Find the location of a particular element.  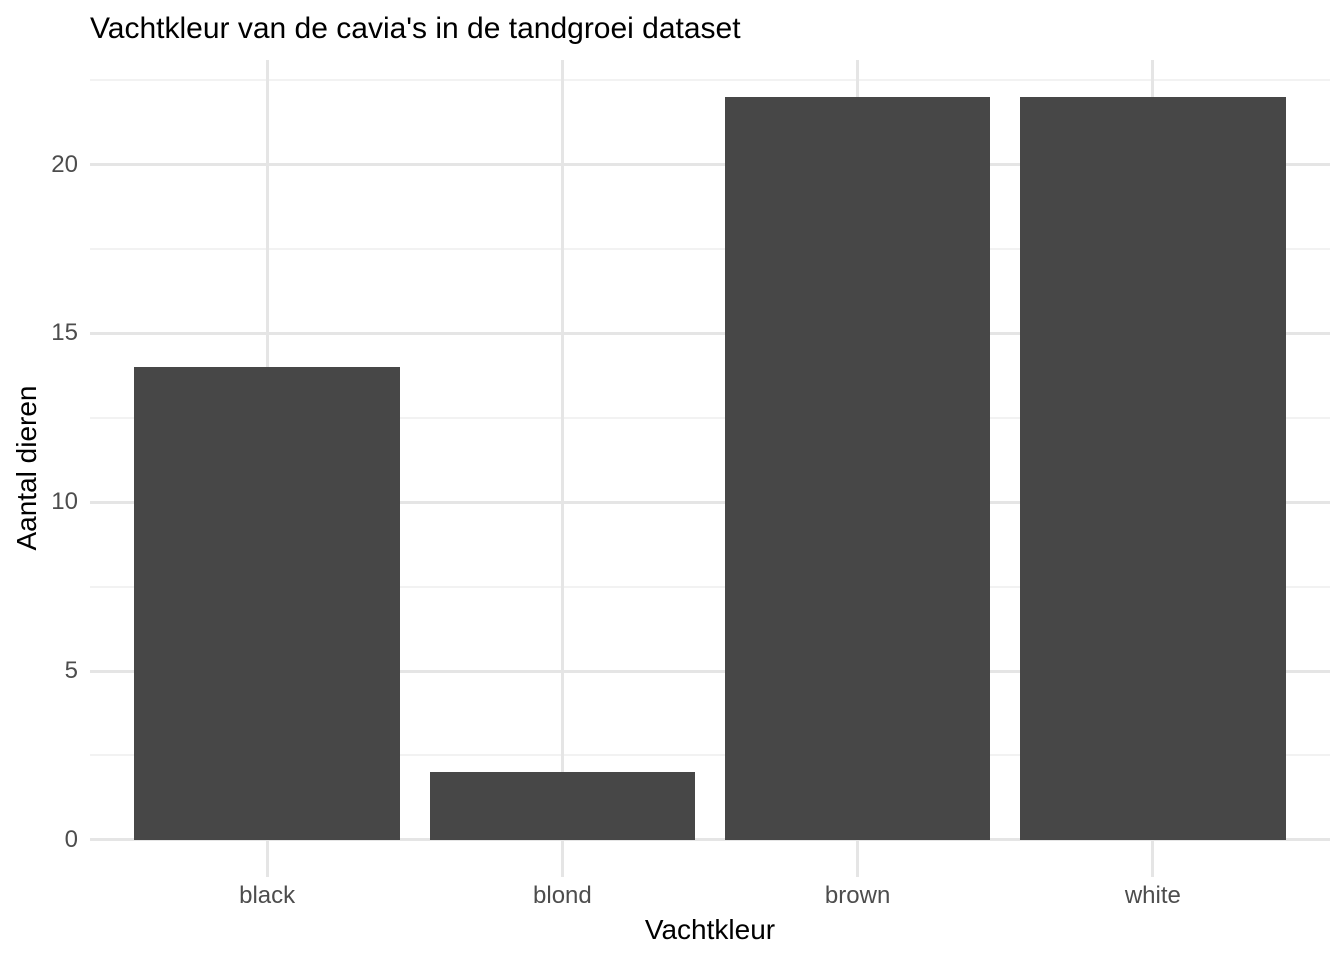

y-tick-label: 15 is located at coordinates (64, 333).